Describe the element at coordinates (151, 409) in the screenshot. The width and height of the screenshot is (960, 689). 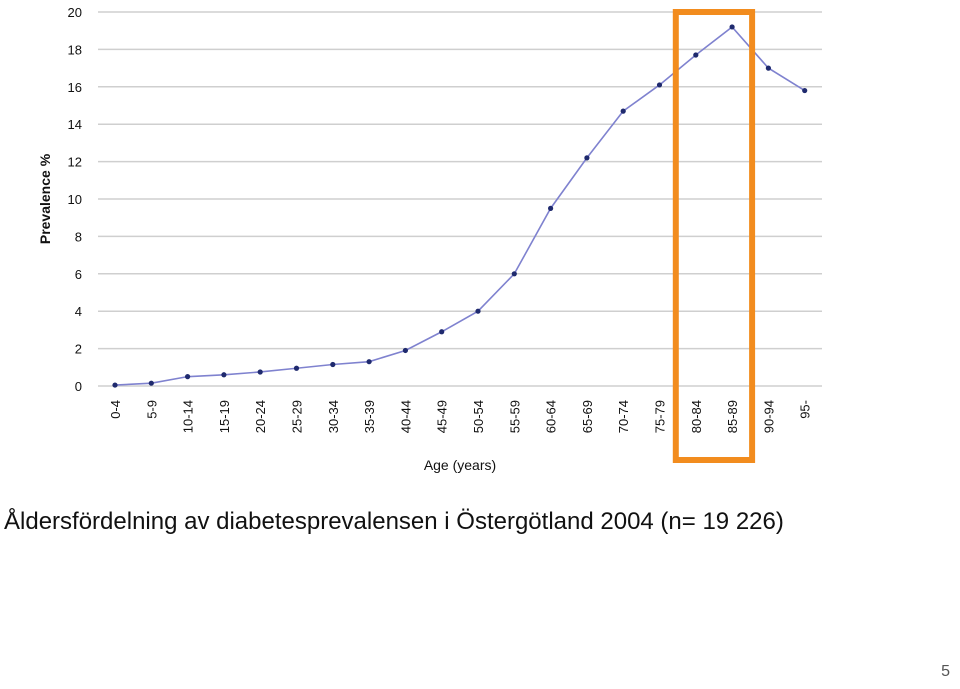
I see `x-tick-label: 5-9` at that location.